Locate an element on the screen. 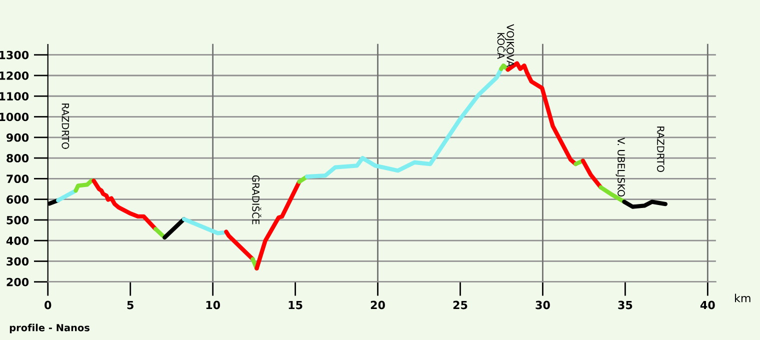 The image size is (760, 340). annotation: V. UBELJSKO is located at coordinates (620, 167).